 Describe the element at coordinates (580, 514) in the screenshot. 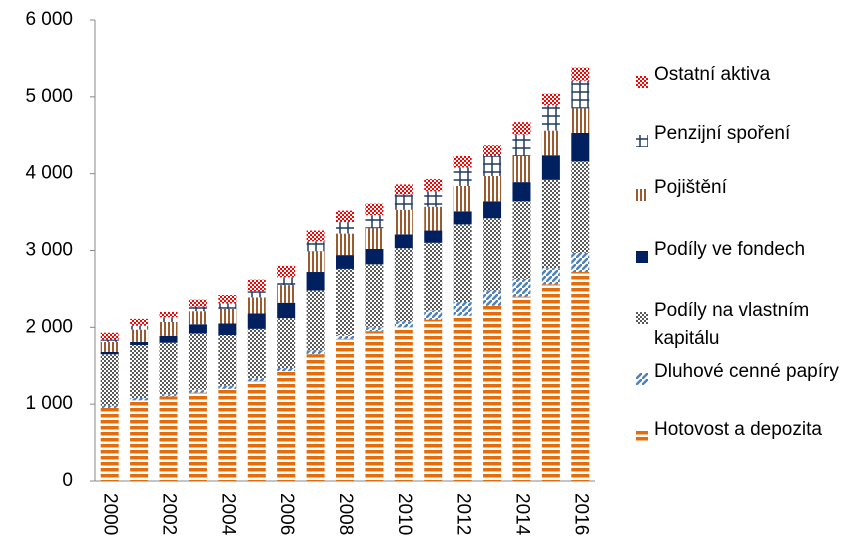

I see `x-tick-label: 2016` at that location.